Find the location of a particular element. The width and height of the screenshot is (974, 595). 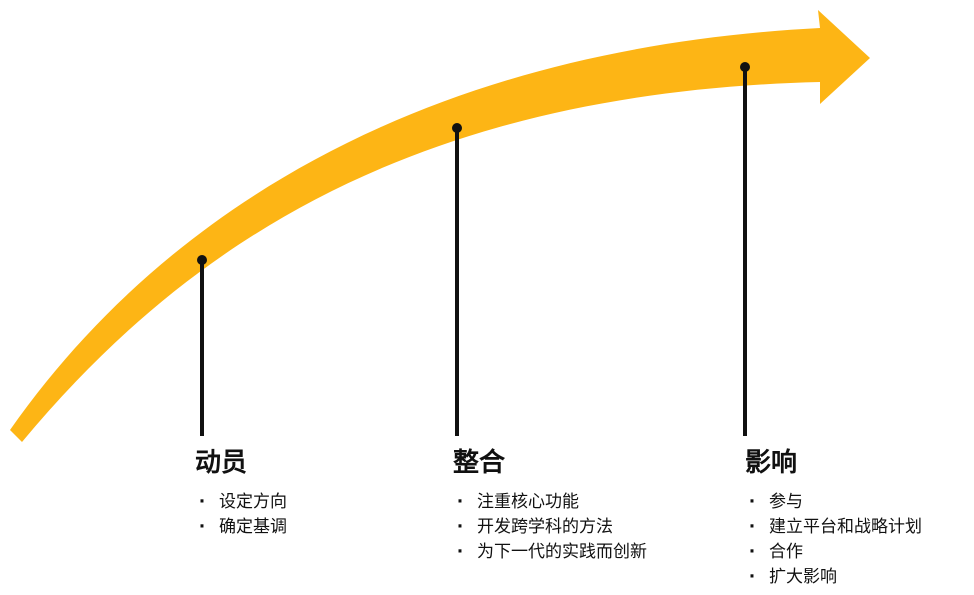

stage-title: 整合 is located at coordinates (479, 463).